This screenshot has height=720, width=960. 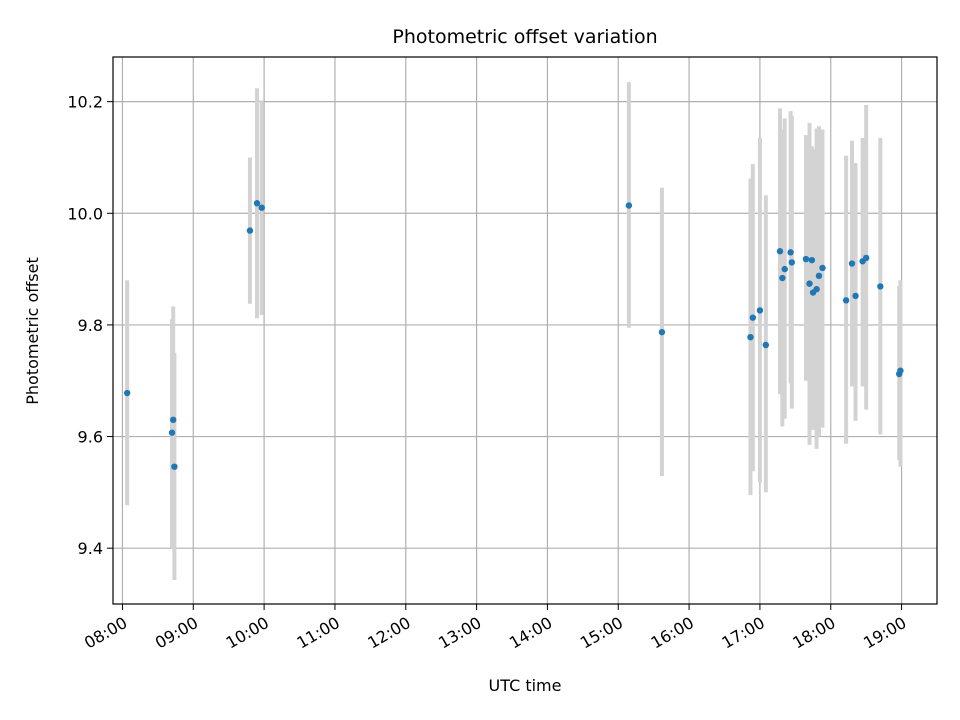 I want to click on y-tick-label: 10.2, so click(x=85, y=102).